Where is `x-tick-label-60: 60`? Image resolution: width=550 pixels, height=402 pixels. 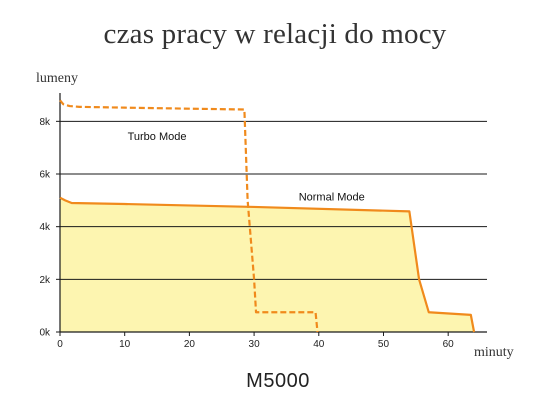
x-tick-label-60: 60 is located at coordinates (449, 344).